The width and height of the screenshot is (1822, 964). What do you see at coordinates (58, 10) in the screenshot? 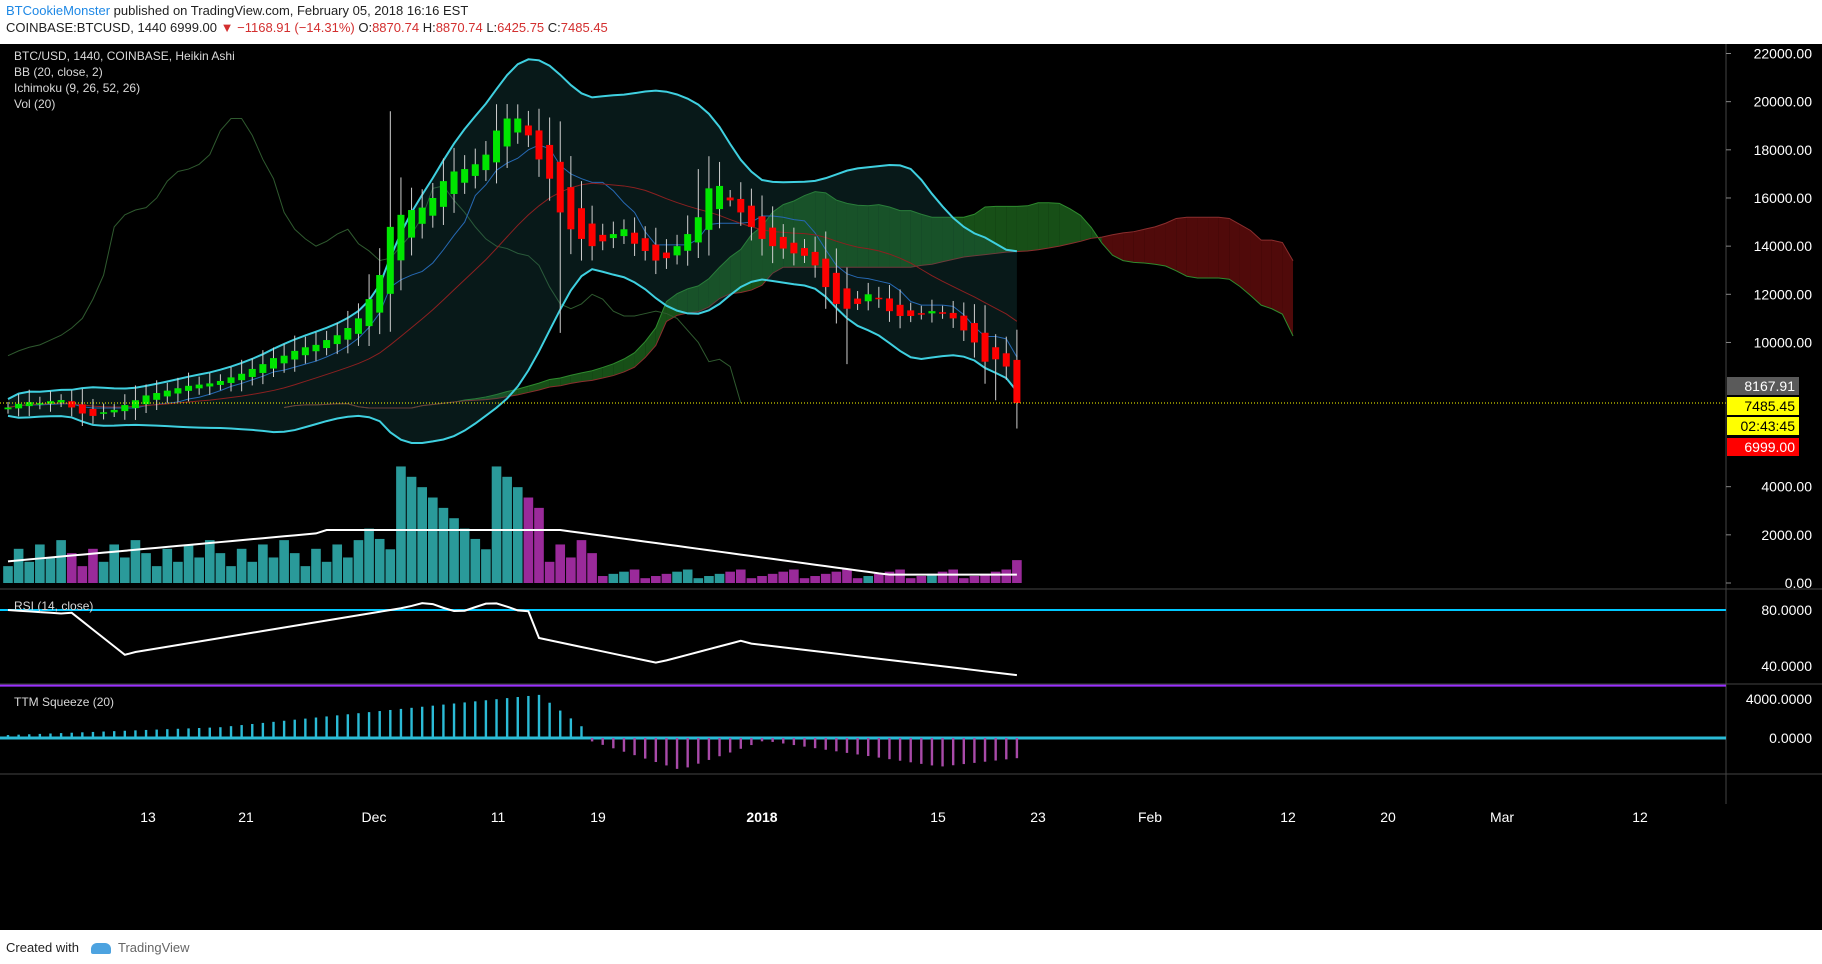
I see `author-link: BTCookieMonster` at bounding box center [58, 10].